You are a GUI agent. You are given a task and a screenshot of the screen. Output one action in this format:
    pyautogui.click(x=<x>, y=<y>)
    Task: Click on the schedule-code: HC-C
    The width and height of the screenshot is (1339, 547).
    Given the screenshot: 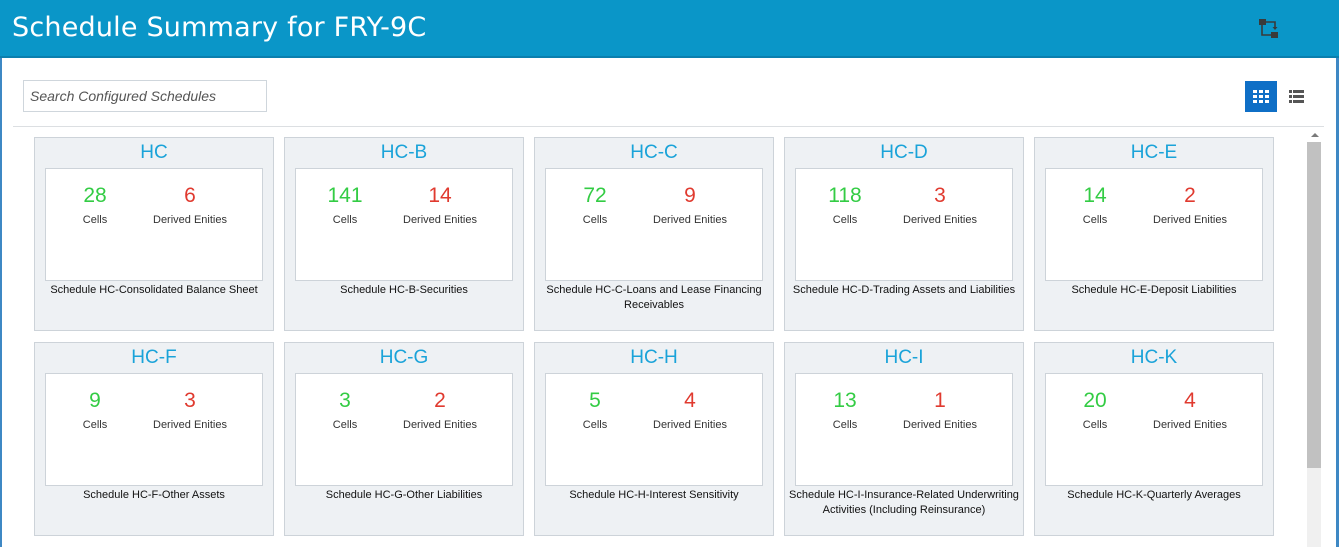 What is the action you would take?
    pyautogui.click(x=654, y=152)
    